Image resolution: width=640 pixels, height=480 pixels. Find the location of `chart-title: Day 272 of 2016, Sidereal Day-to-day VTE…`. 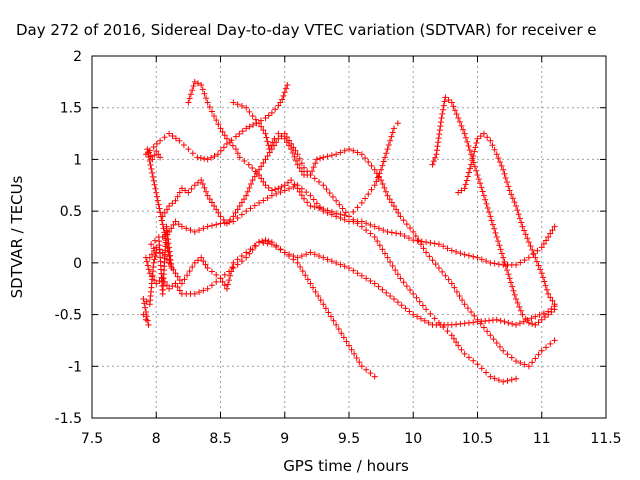

chart-title: Day 272 of 2016, Sidereal Day-to-day VTE… is located at coordinates (306, 30).